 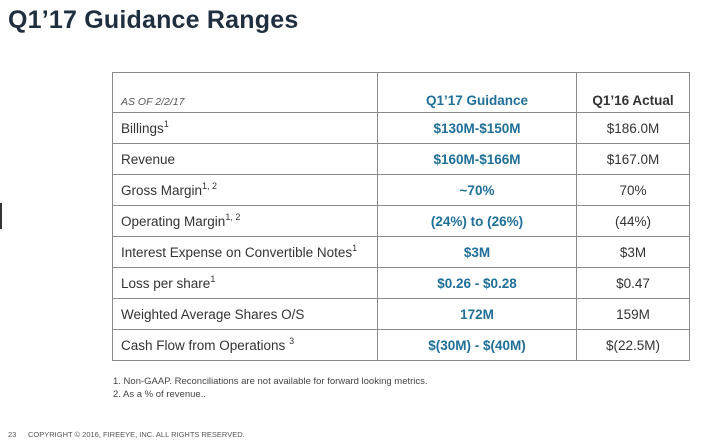 I want to click on guidance-value: $0.26 - $0.28, so click(x=477, y=283).